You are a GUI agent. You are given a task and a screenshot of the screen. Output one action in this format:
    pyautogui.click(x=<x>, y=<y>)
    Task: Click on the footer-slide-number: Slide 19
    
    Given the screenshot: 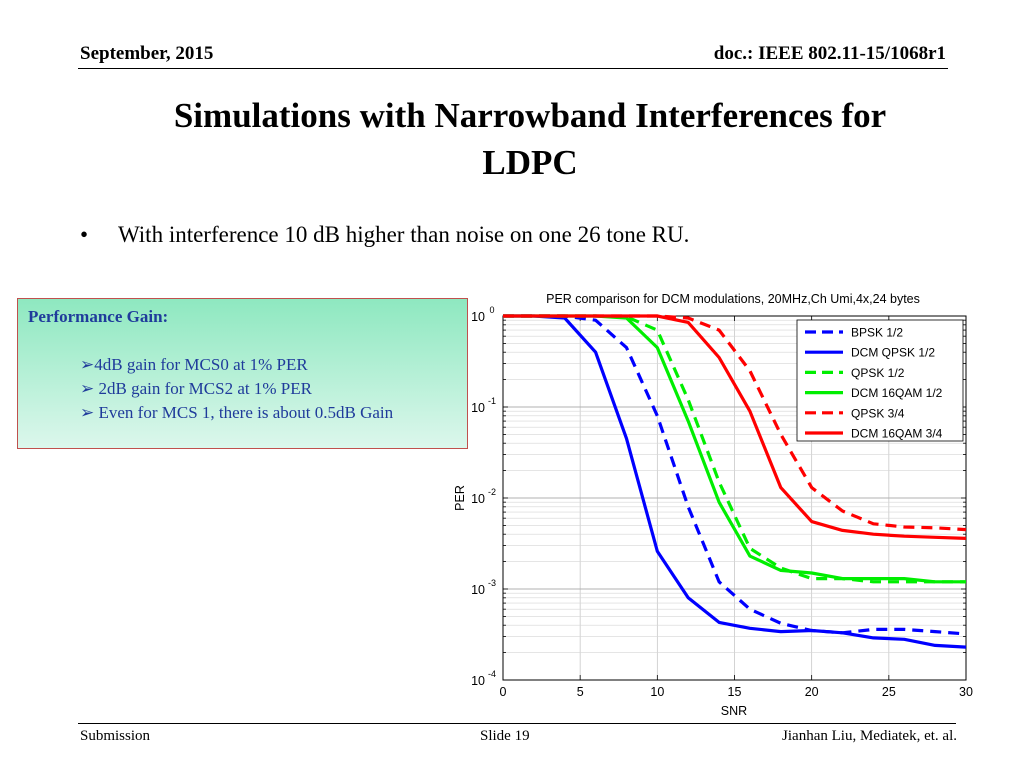 What is the action you would take?
    pyautogui.click(x=505, y=736)
    